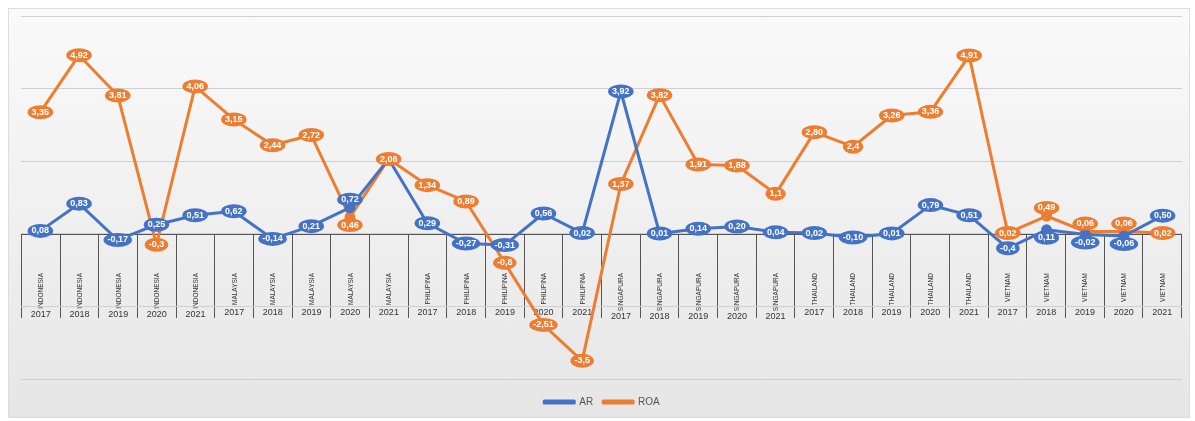 This screenshot has width=1195, height=421. I want to click on data-label: -0,02, so click(1085, 242).